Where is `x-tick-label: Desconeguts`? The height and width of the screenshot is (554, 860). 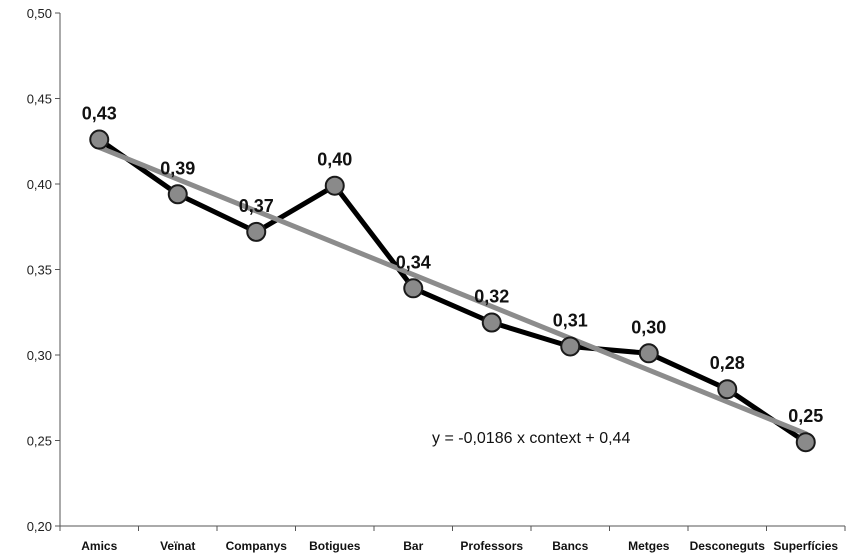 x-tick-label: Desconeguts is located at coordinates (728, 546).